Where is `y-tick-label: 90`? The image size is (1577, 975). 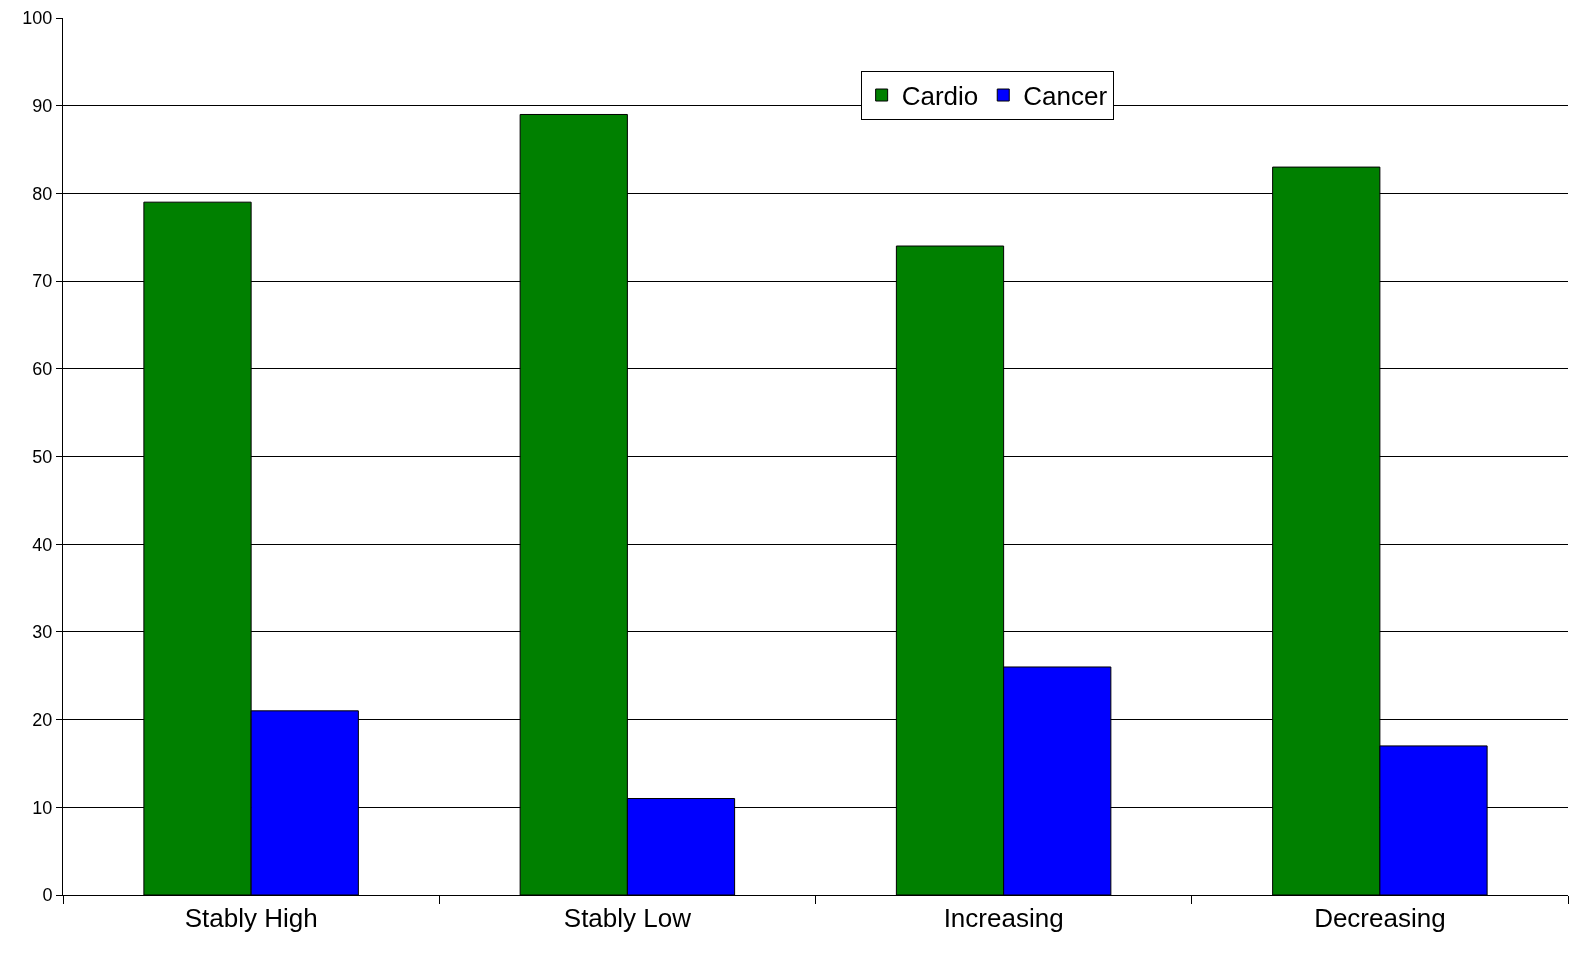 y-tick-label: 90 is located at coordinates (42, 106).